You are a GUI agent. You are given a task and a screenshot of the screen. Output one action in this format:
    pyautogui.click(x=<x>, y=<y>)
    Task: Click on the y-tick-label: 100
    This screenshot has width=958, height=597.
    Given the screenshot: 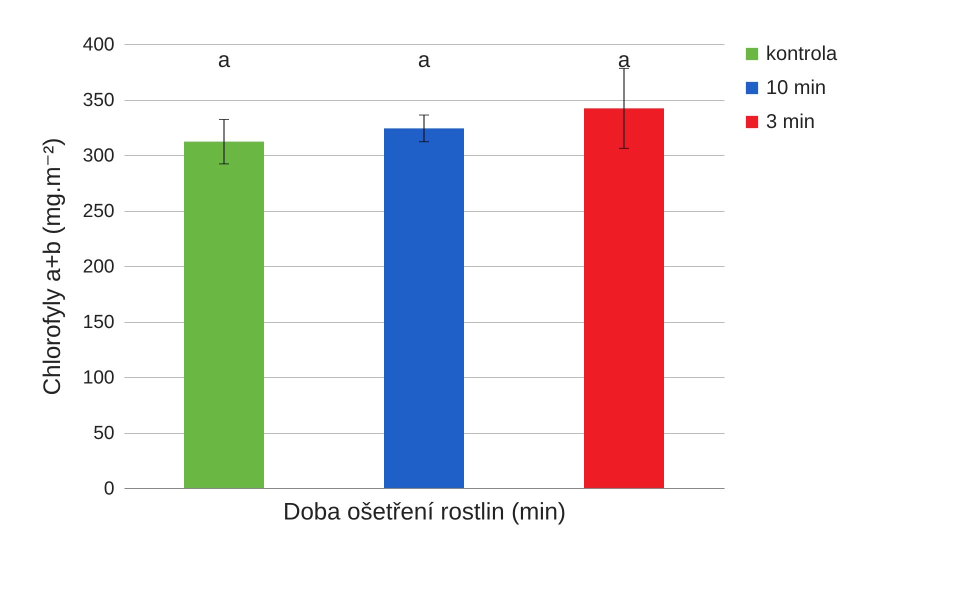 What is the action you would take?
    pyautogui.click(x=98, y=378)
    